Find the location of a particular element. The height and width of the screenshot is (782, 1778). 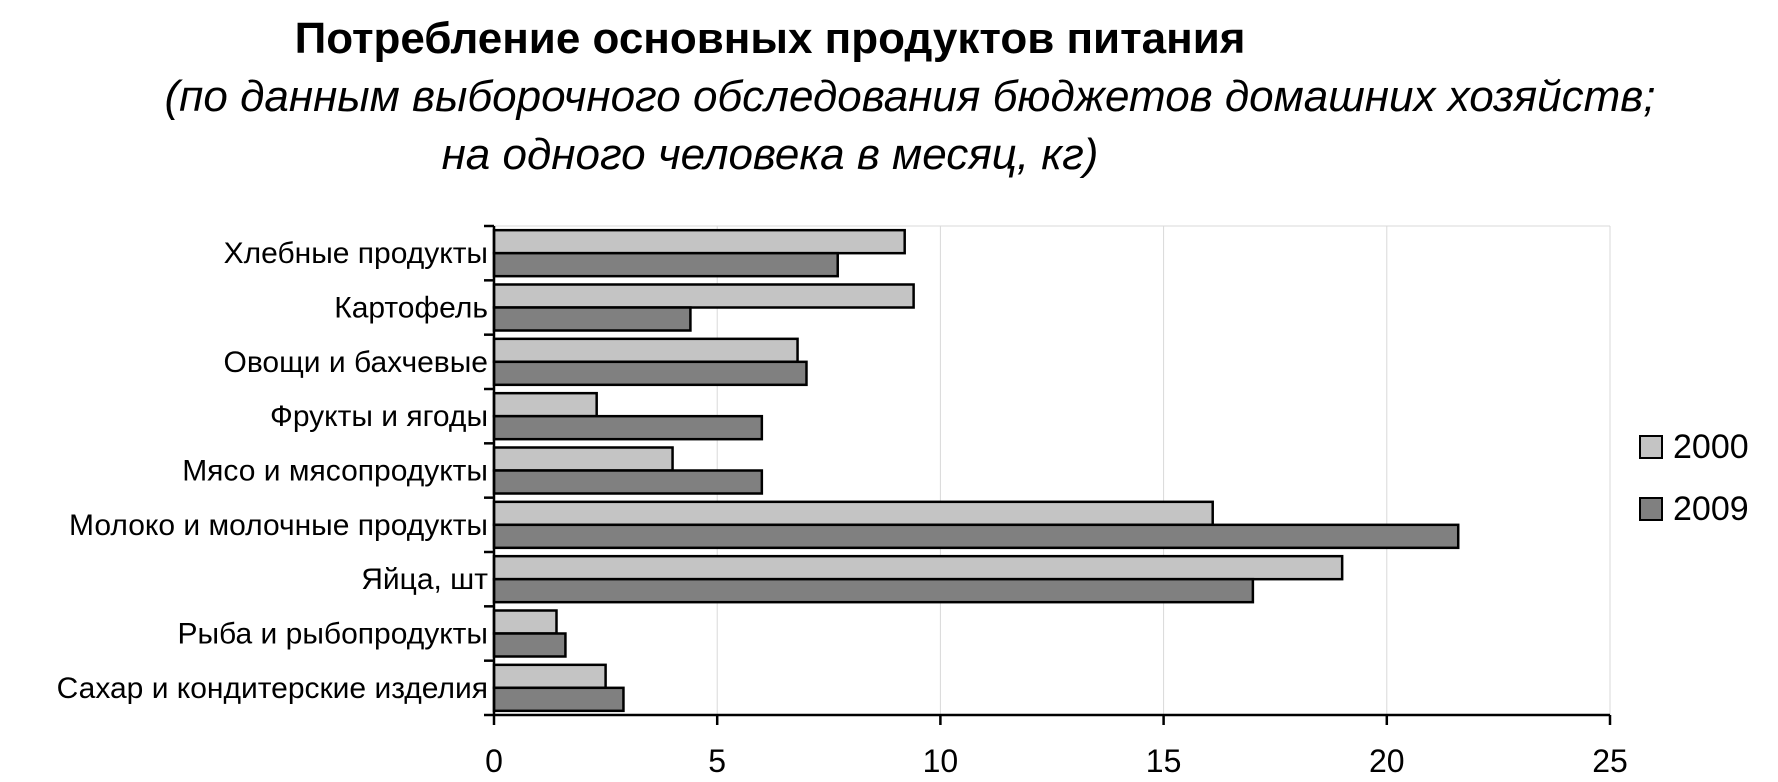

x-tick-label: 0 is located at coordinates (494, 761).